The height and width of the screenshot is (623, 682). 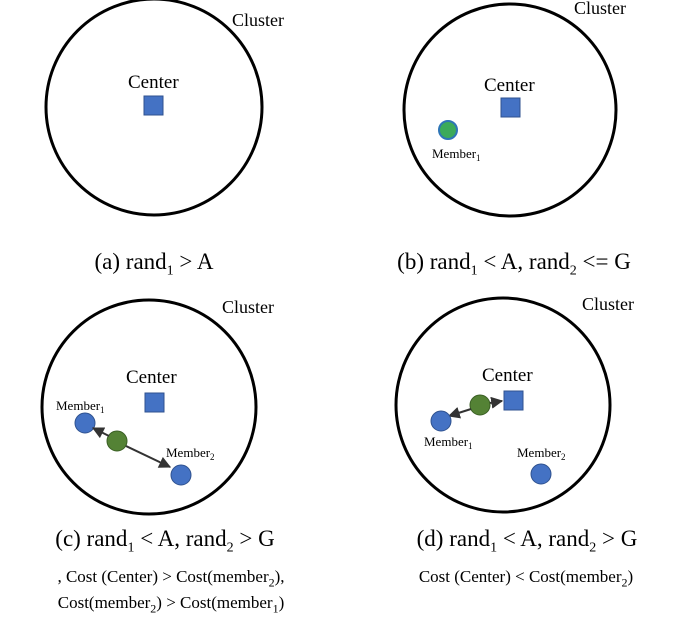 What do you see at coordinates (148, 456) in the screenshot?
I see `arrow-to-member2` at bounding box center [148, 456].